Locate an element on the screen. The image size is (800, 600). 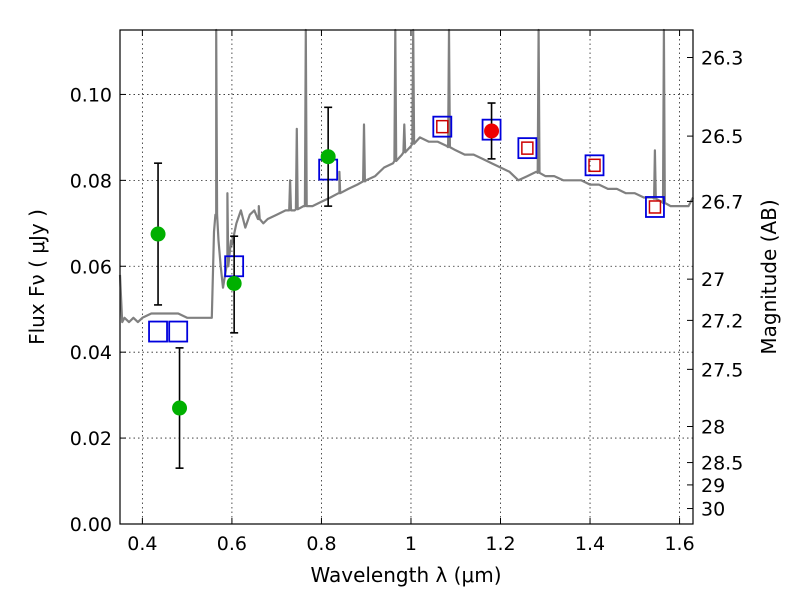
y-tick-label: 0.04 is located at coordinates (91, 353).